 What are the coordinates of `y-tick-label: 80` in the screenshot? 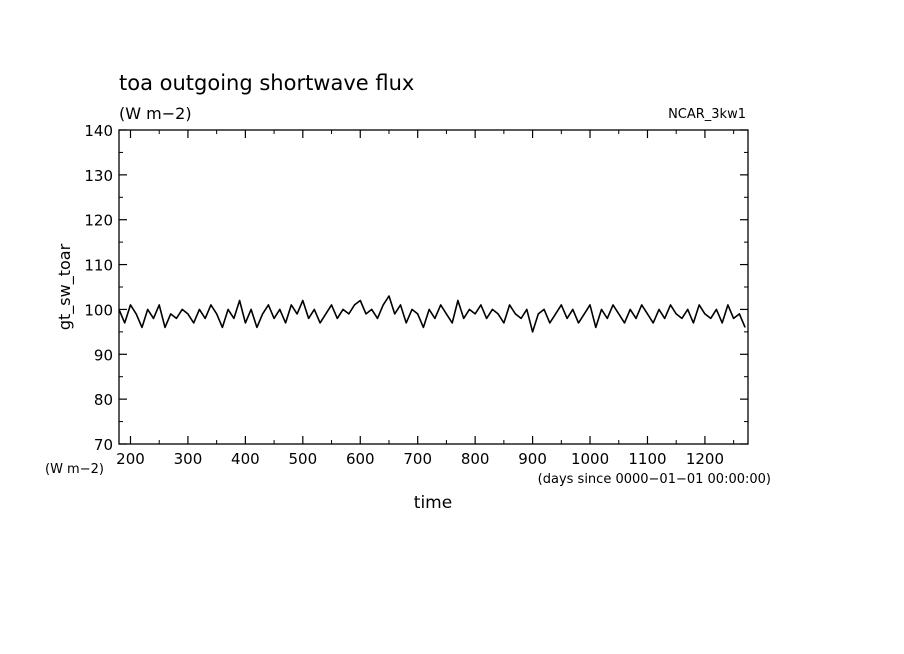 It's located at (103, 400).